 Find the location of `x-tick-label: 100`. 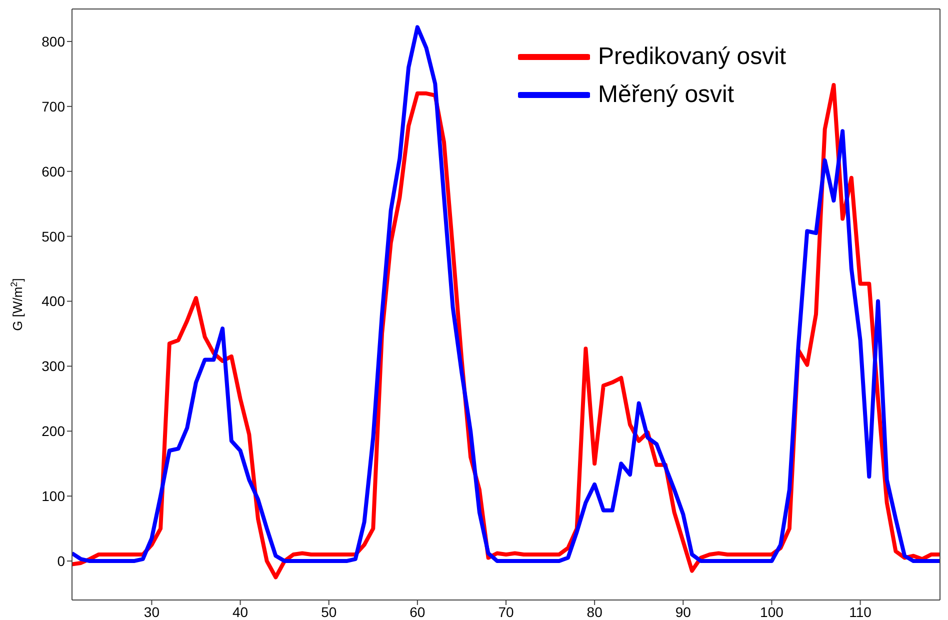

x-tick-label: 100 is located at coordinates (772, 612).